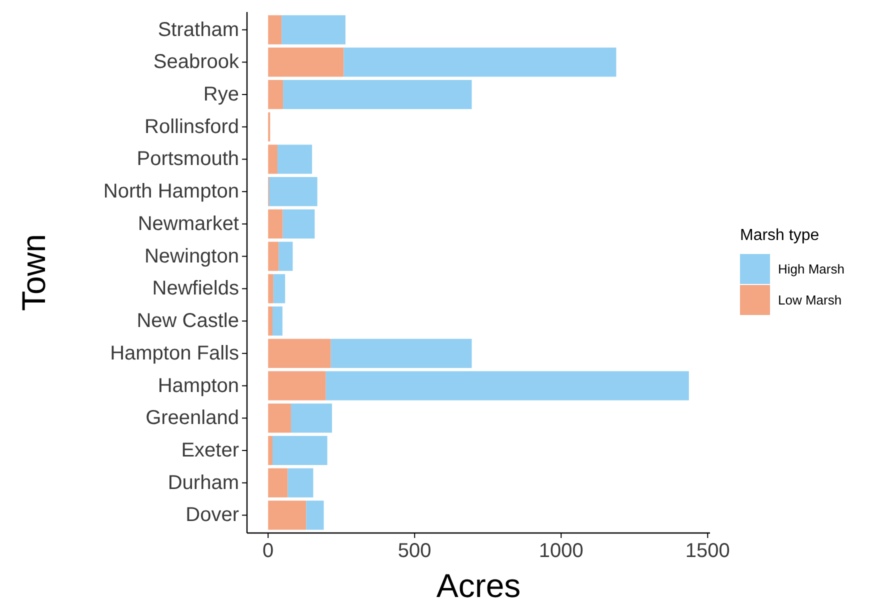 The width and height of the screenshot is (881, 603). Describe the element at coordinates (187, 159) in the screenshot. I see `y-tick-label: Portsmouth` at that location.